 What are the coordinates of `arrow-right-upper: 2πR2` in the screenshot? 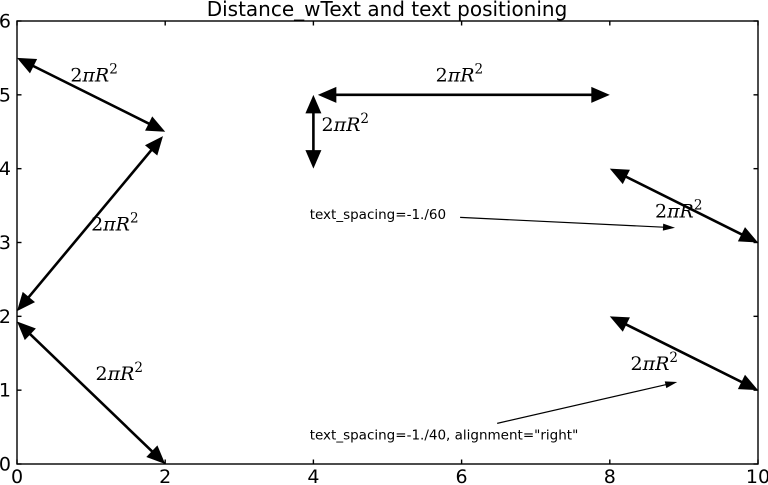 It's located at (683, 205).